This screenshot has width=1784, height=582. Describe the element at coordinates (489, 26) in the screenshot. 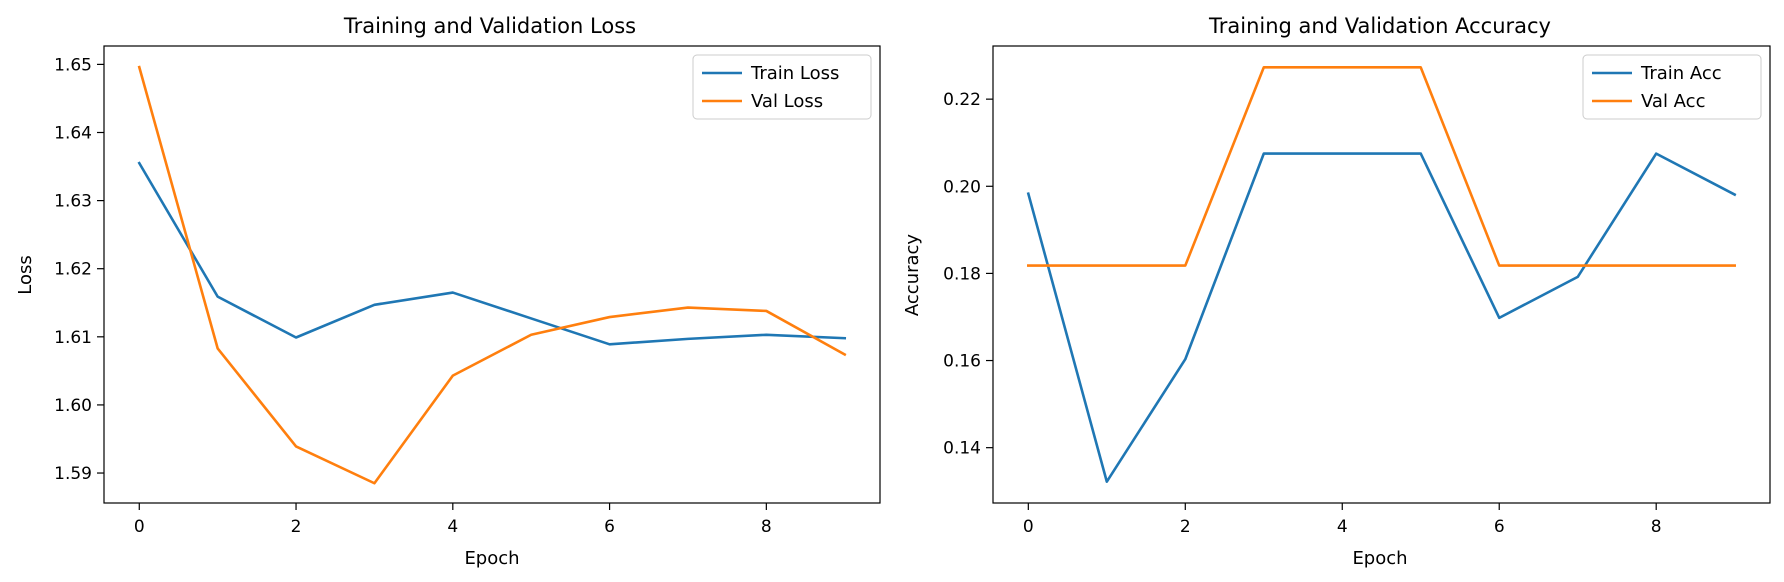

I see `loss-chart-title: Training and Validation Loss` at that location.